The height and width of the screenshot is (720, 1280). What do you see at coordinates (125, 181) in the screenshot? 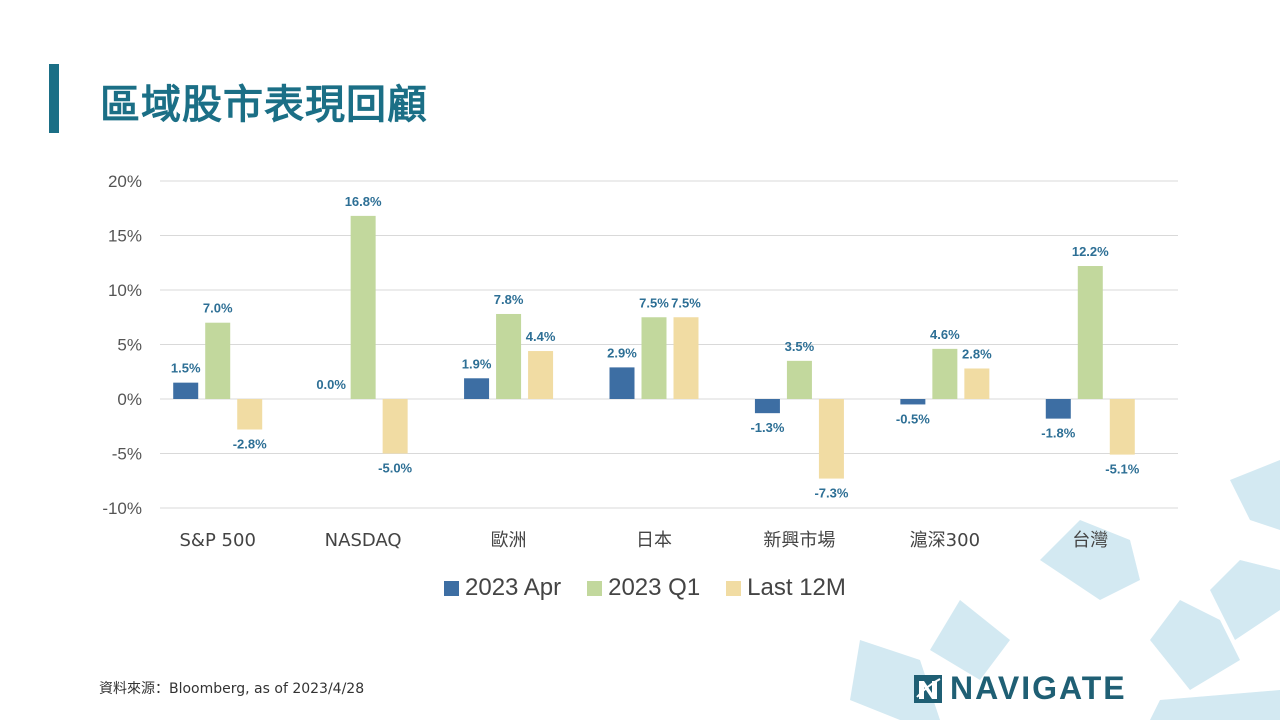
I see `y-tick-label: 20%` at bounding box center [125, 181].